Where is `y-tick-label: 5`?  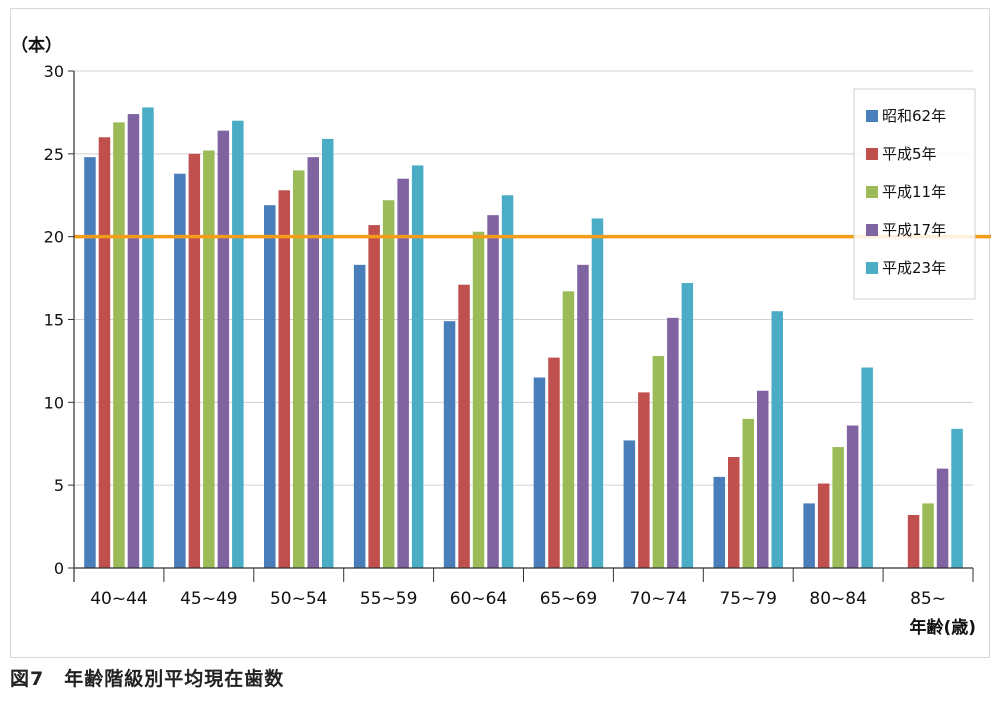
y-tick-label: 5 is located at coordinates (59, 485).